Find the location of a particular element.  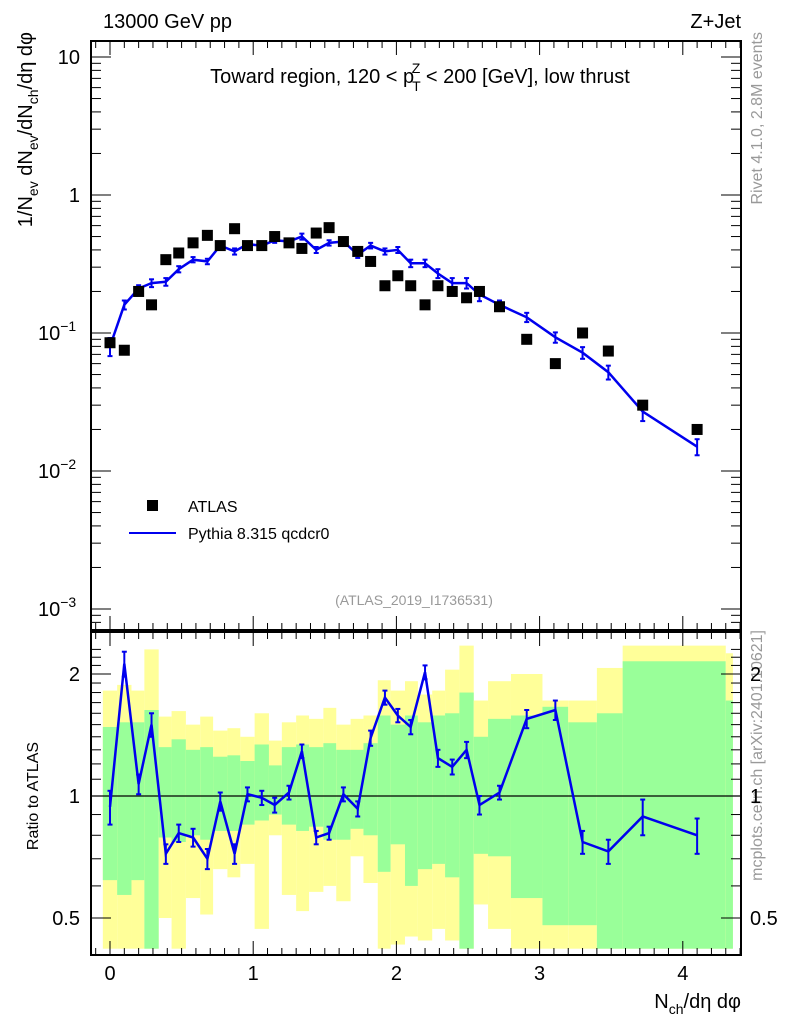

x-axis-label: Nch/dη dφ is located at coordinates (697, 1004).